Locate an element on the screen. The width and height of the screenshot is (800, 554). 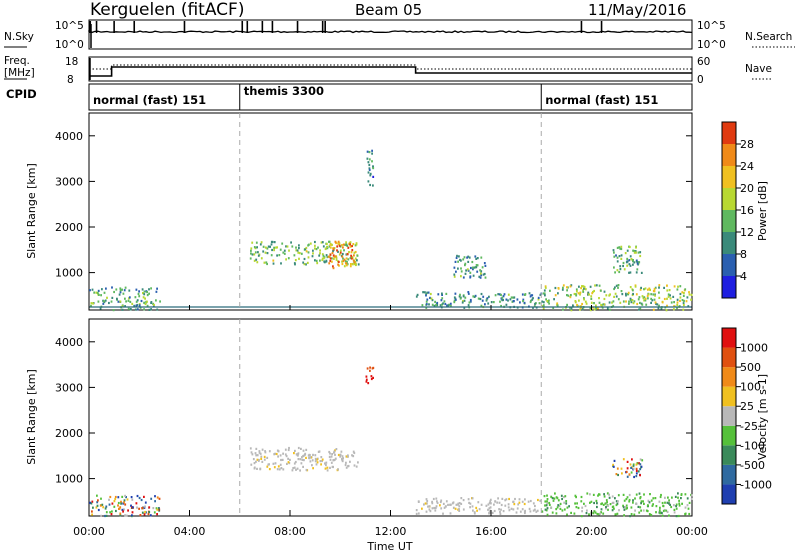
x-axis-label: Time UT is located at coordinates (389, 546).